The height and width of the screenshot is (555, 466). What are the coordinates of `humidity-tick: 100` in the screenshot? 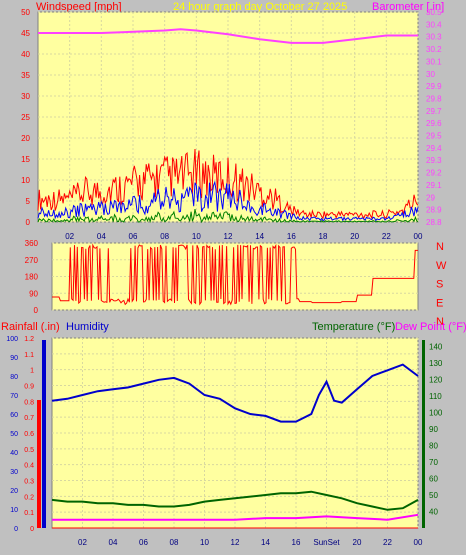 It's located at (12, 339).